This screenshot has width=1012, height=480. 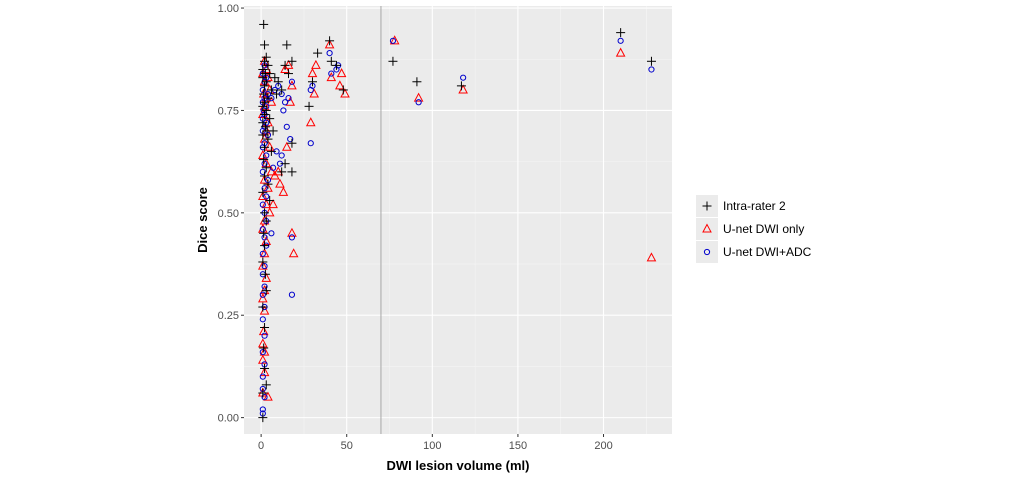 I want to click on legend-label: U-net DWI+ADC, so click(x=767, y=252).